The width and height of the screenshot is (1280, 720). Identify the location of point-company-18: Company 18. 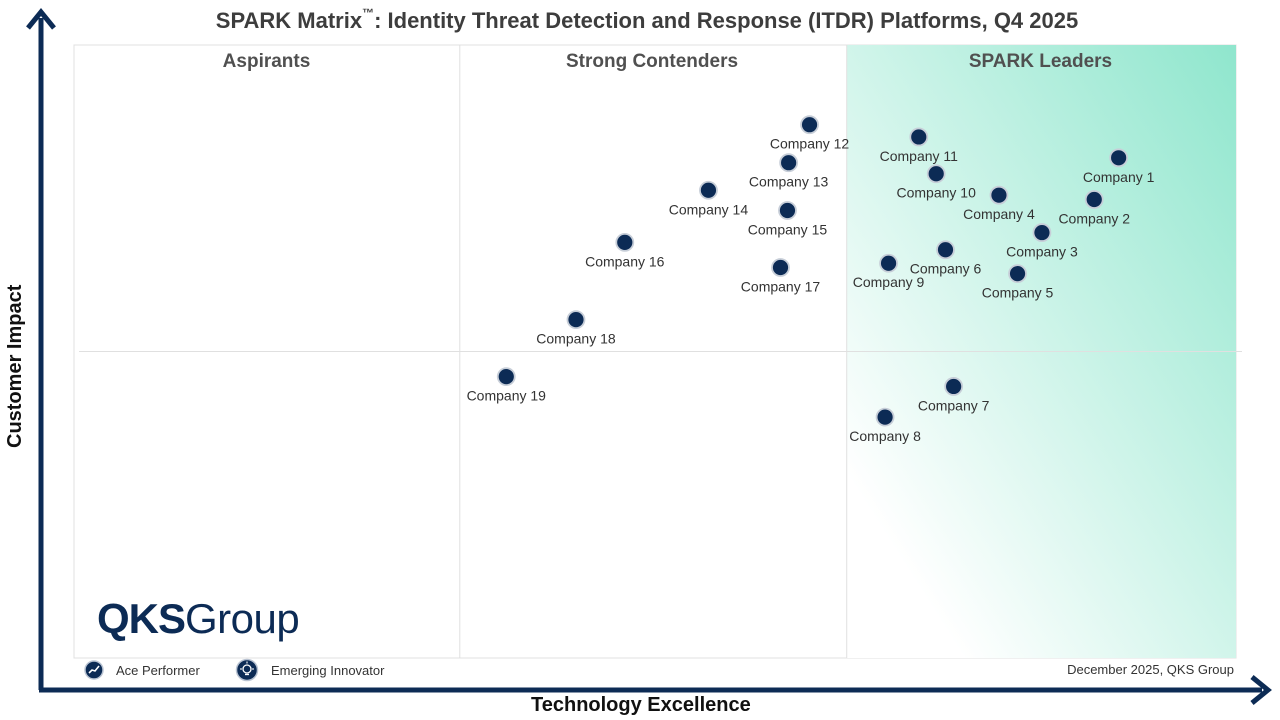
(576, 328).